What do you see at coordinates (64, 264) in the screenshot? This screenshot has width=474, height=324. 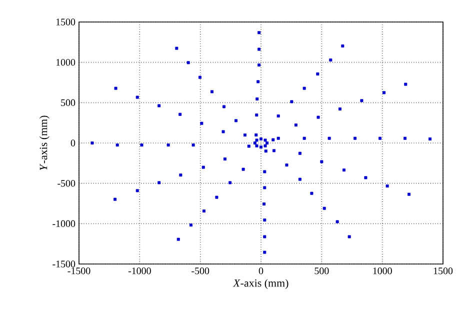 I see `y-tick-label: -1500` at bounding box center [64, 264].